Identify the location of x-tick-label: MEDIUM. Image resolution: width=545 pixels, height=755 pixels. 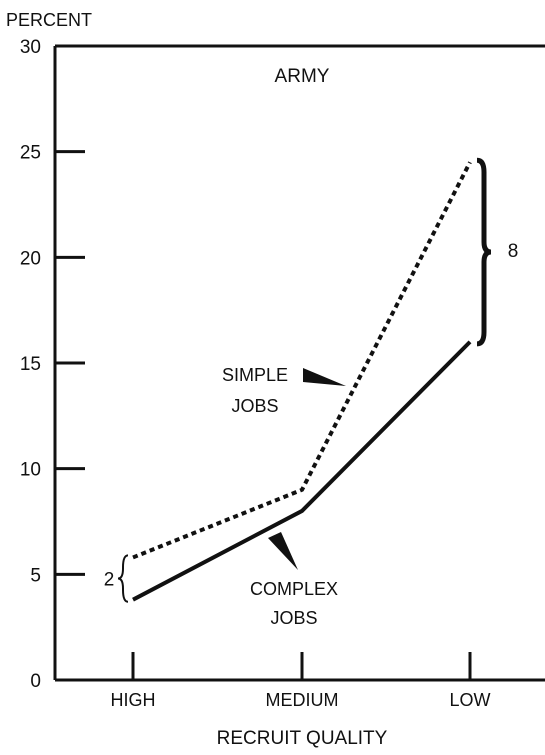
(302, 700).